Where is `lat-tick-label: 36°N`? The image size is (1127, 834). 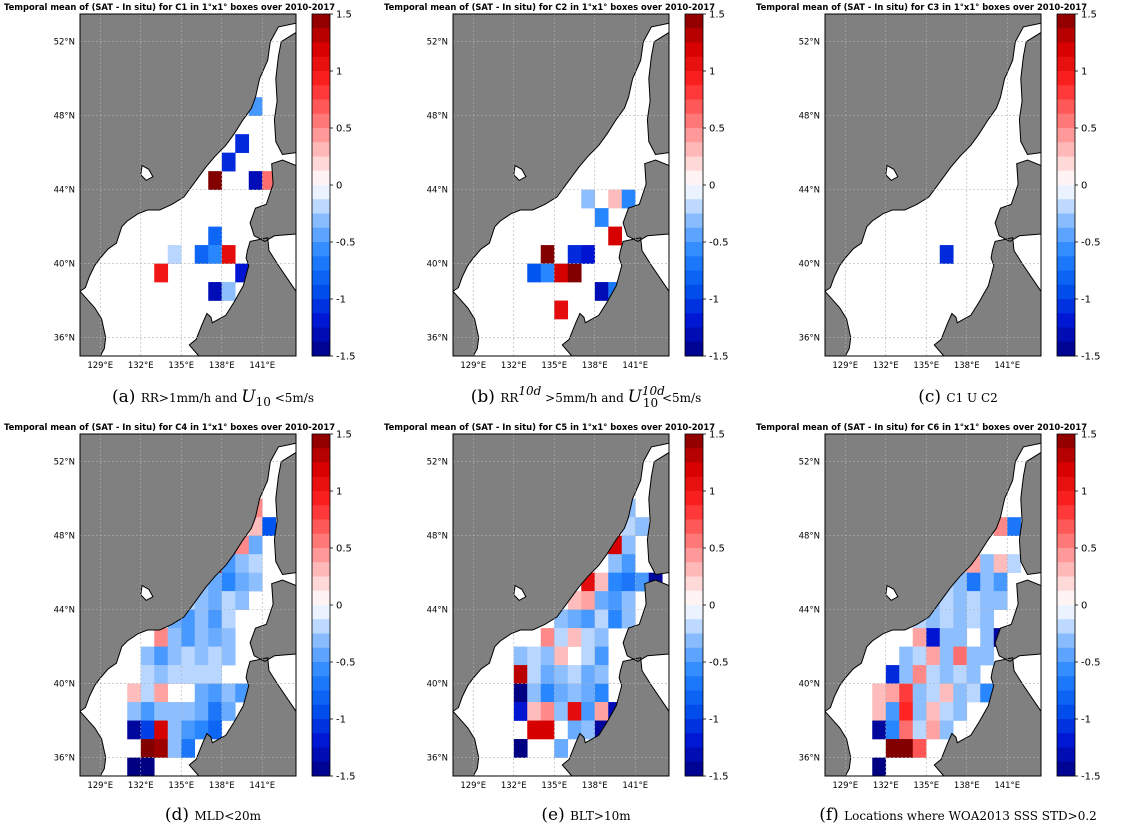 lat-tick-label: 36°N is located at coordinates (437, 759).